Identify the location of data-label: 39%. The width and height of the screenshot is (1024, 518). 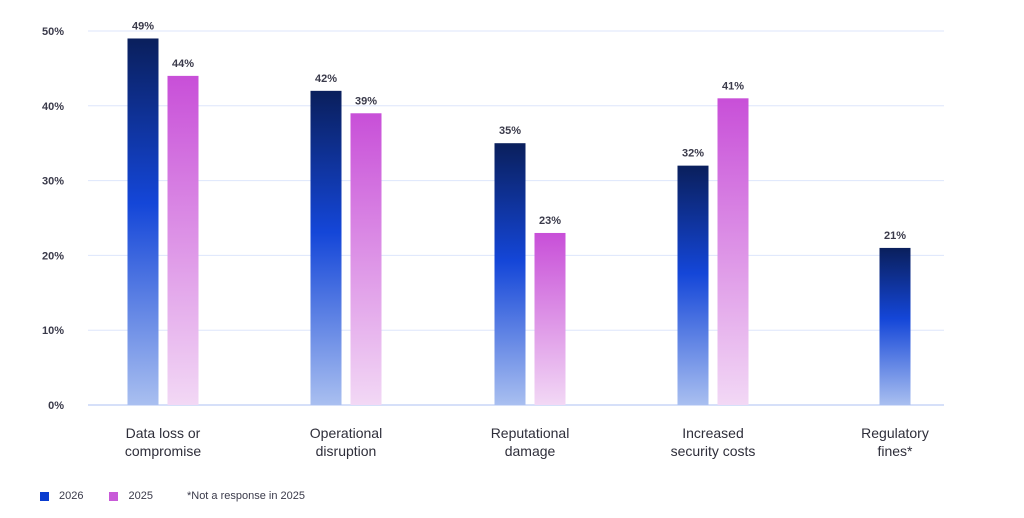
(366, 101).